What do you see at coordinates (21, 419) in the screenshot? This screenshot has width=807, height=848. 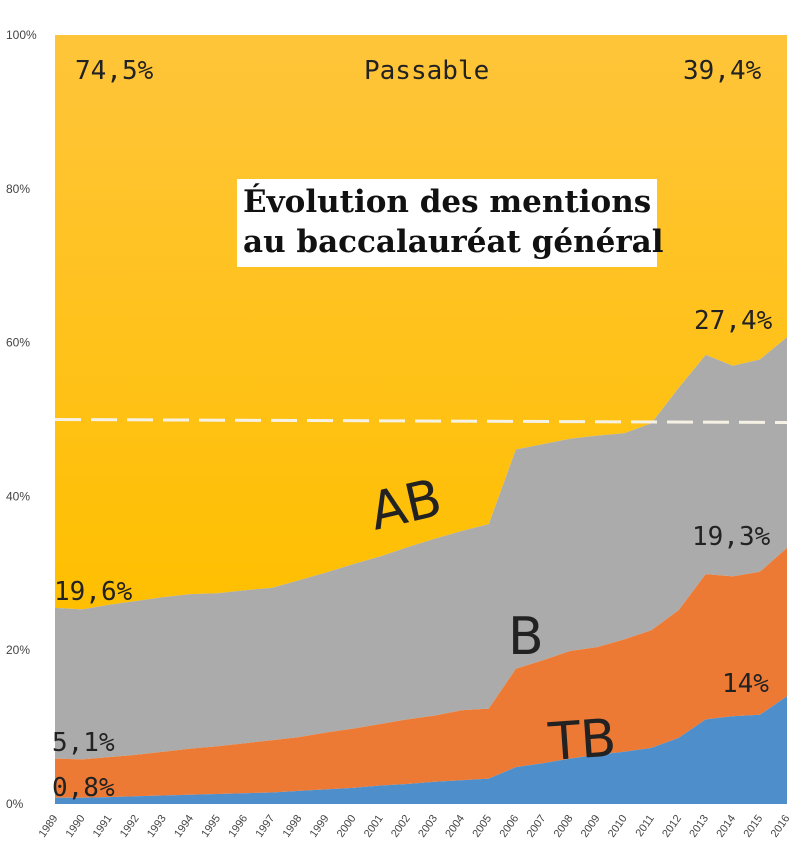 I see `y-axis: 0% 20% 40% 60% 80% 100%` at bounding box center [21, 419].